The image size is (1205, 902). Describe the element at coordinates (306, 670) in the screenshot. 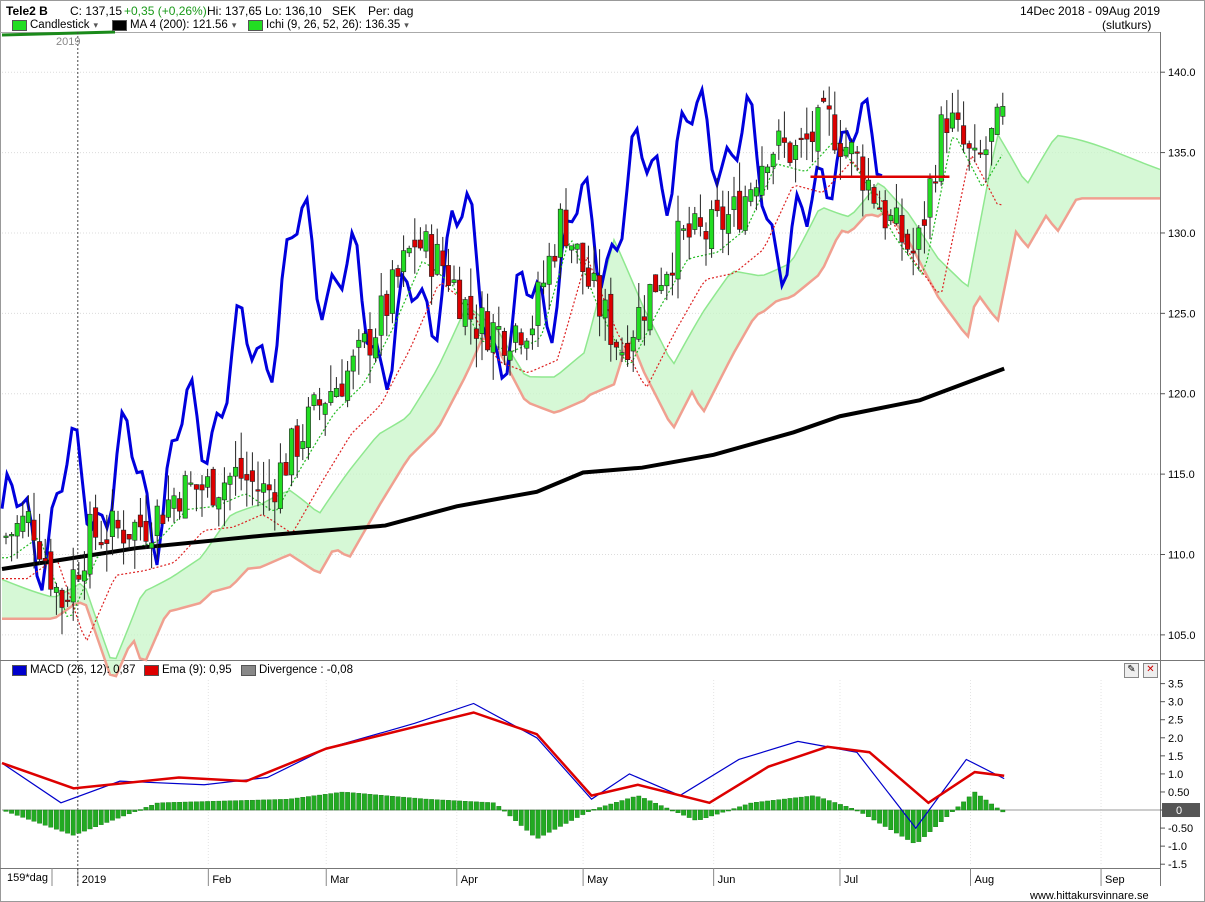

I see `legend-divergence-label: Divergence : -0,08` at that location.